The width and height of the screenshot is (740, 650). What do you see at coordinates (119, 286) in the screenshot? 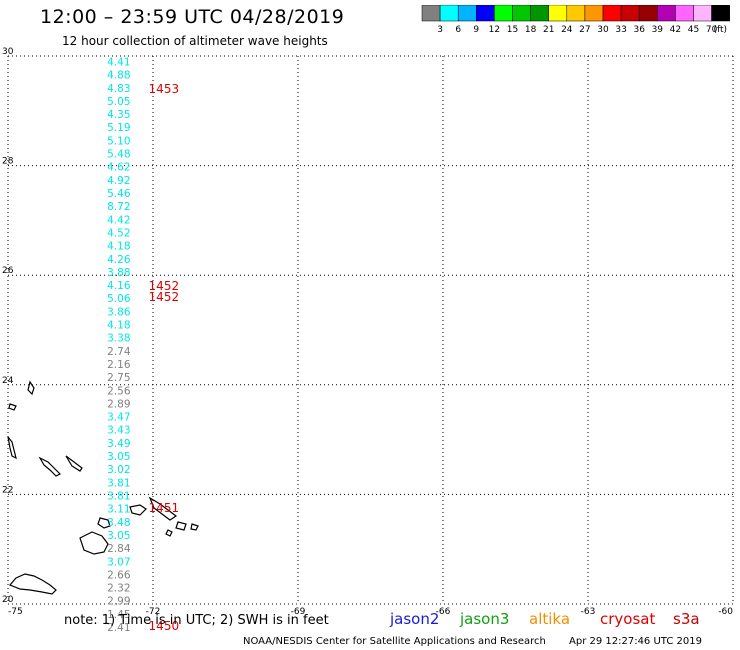
I see `swh-value-label: 4.16` at bounding box center [119, 286].